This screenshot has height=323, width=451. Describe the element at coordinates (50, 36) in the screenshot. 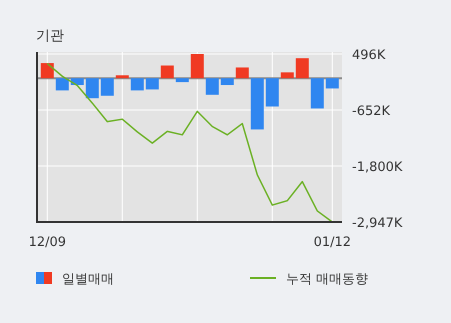

I see `chart-title: 기관` at that location.